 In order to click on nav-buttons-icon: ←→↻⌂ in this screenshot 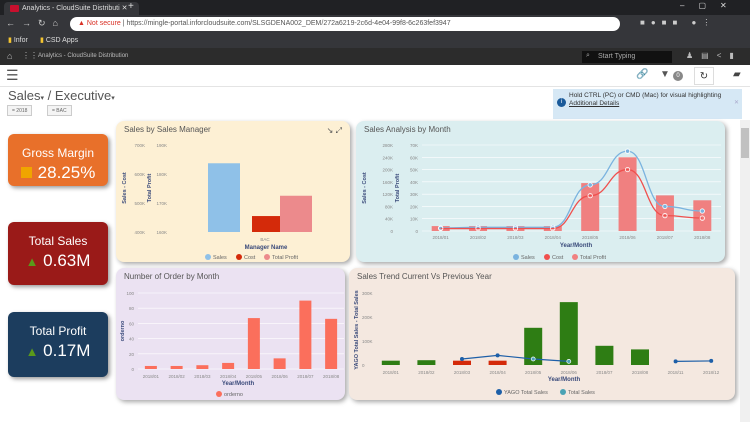, I will do `click(35, 23)`.